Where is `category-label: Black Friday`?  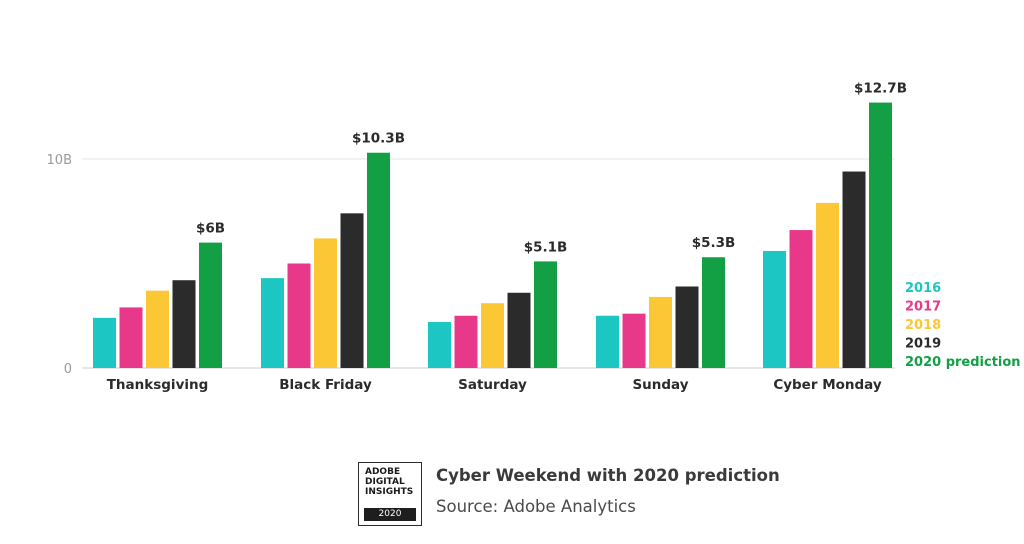 category-label: Black Friday is located at coordinates (325, 385).